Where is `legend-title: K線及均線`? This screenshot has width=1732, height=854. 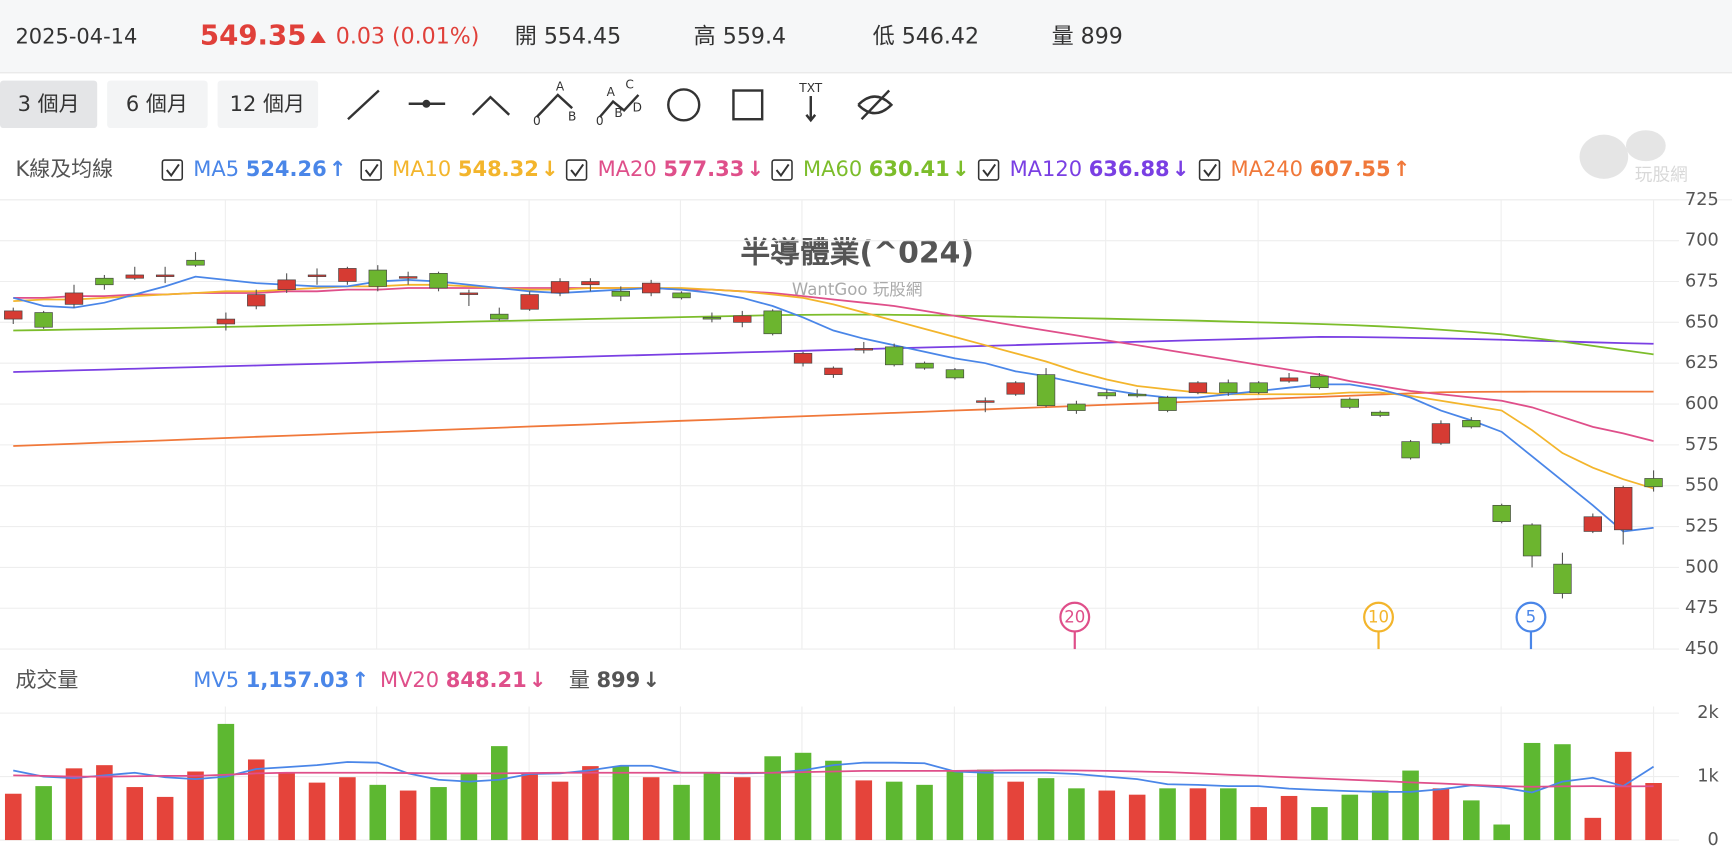 legend-title: K線及均線 is located at coordinates (64, 169).